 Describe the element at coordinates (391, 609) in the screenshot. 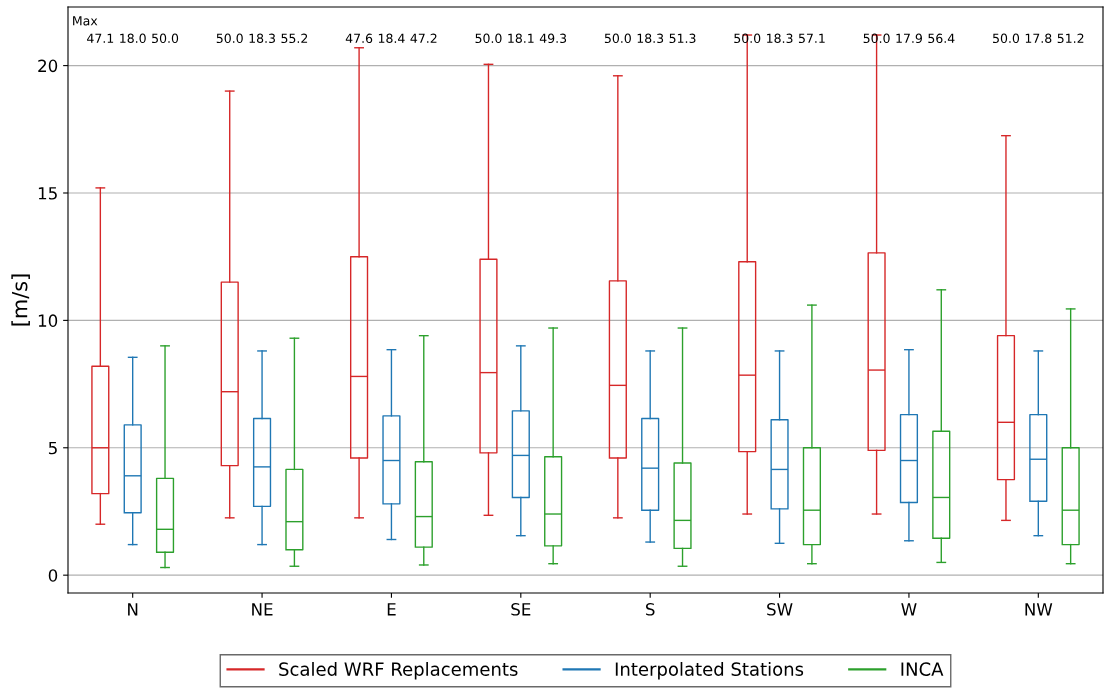

I see `x-tick-label: E` at that location.